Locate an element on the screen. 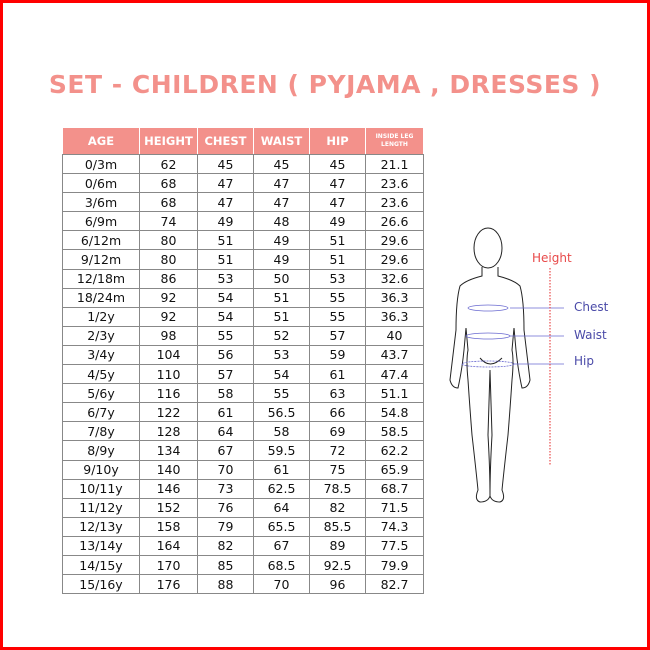 The width and height of the screenshot is (650, 650). table-cell: 68 is located at coordinates (168, 202).